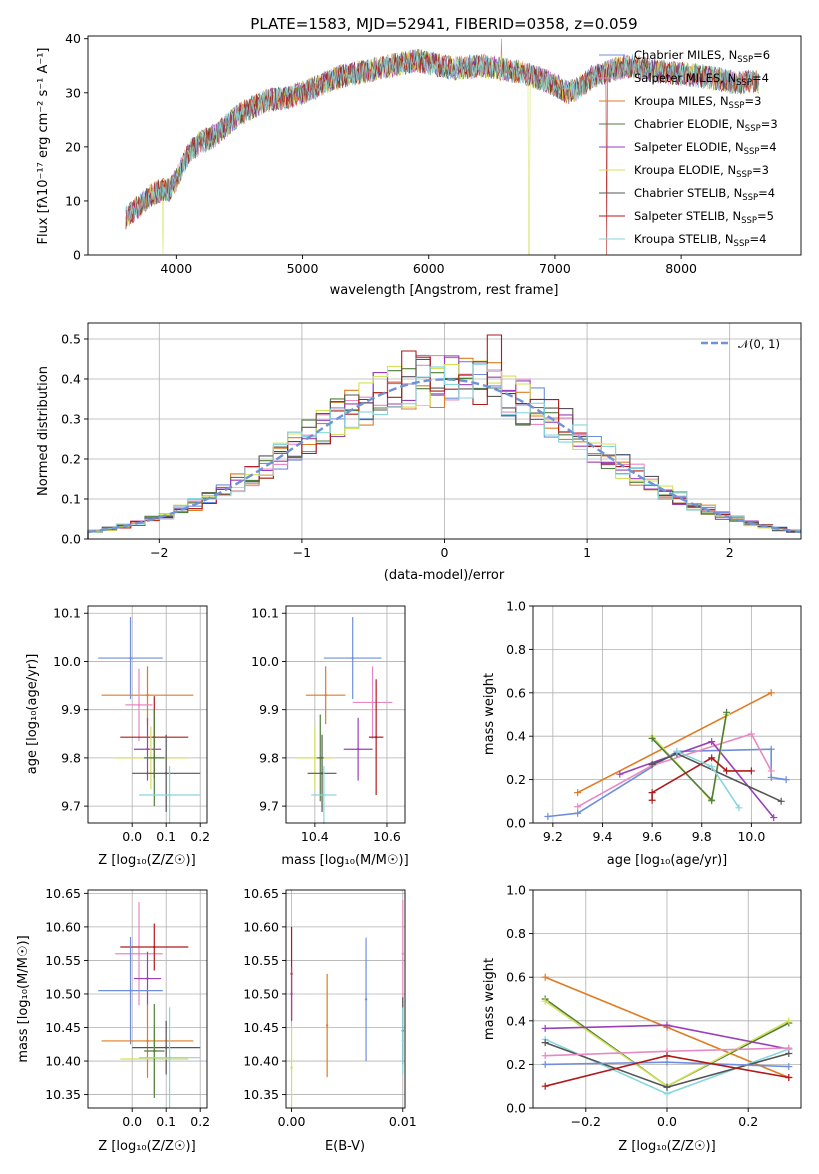  Describe the element at coordinates (516, 606) in the screenshot. I see `weight_vs_age-ytick-label-5: 1.0` at that location.